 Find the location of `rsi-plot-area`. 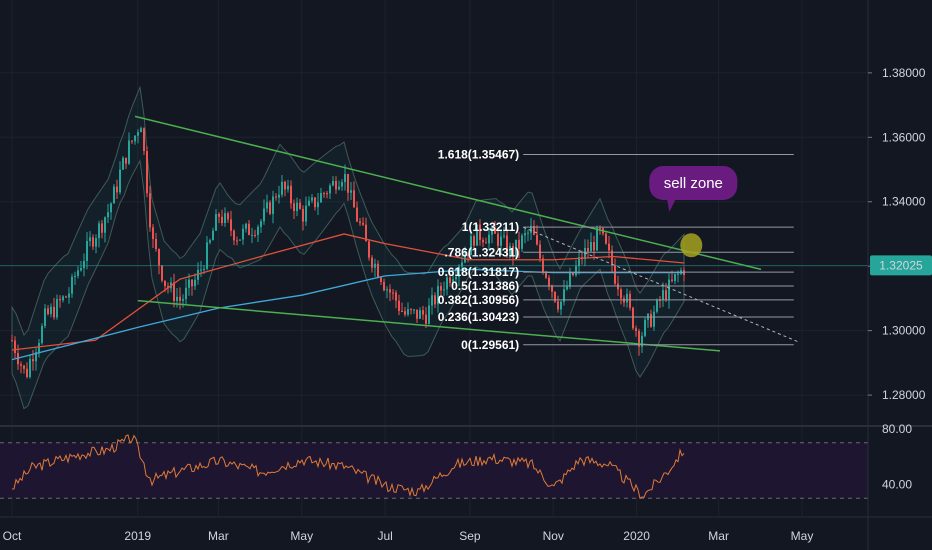

rsi-plot-area is located at coordinates (434, 467).